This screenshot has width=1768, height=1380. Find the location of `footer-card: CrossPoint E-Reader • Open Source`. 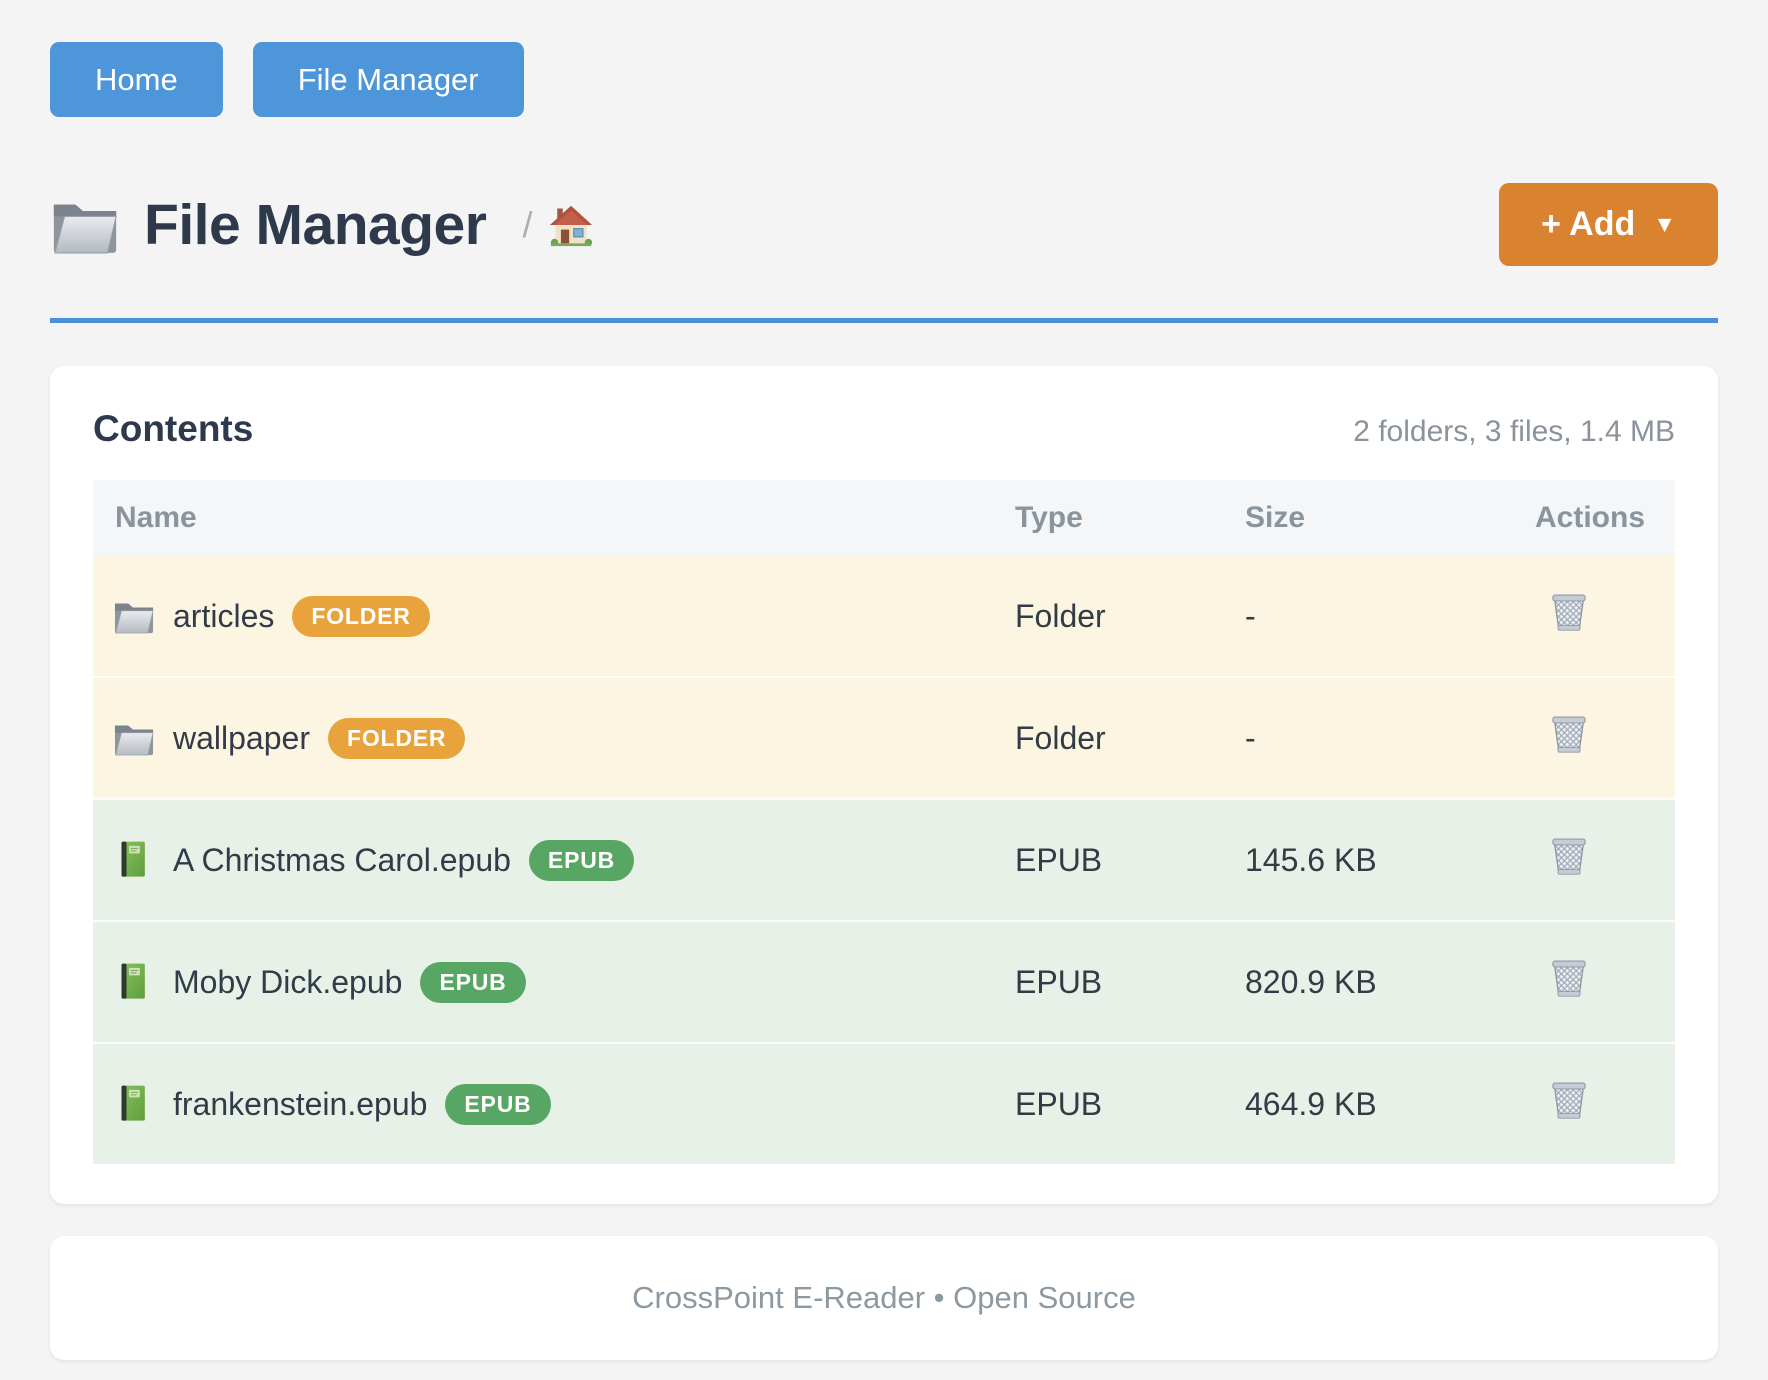

footer-card: CrossPoint E-Reader • Open Source is located at coordinates (884, 1298).